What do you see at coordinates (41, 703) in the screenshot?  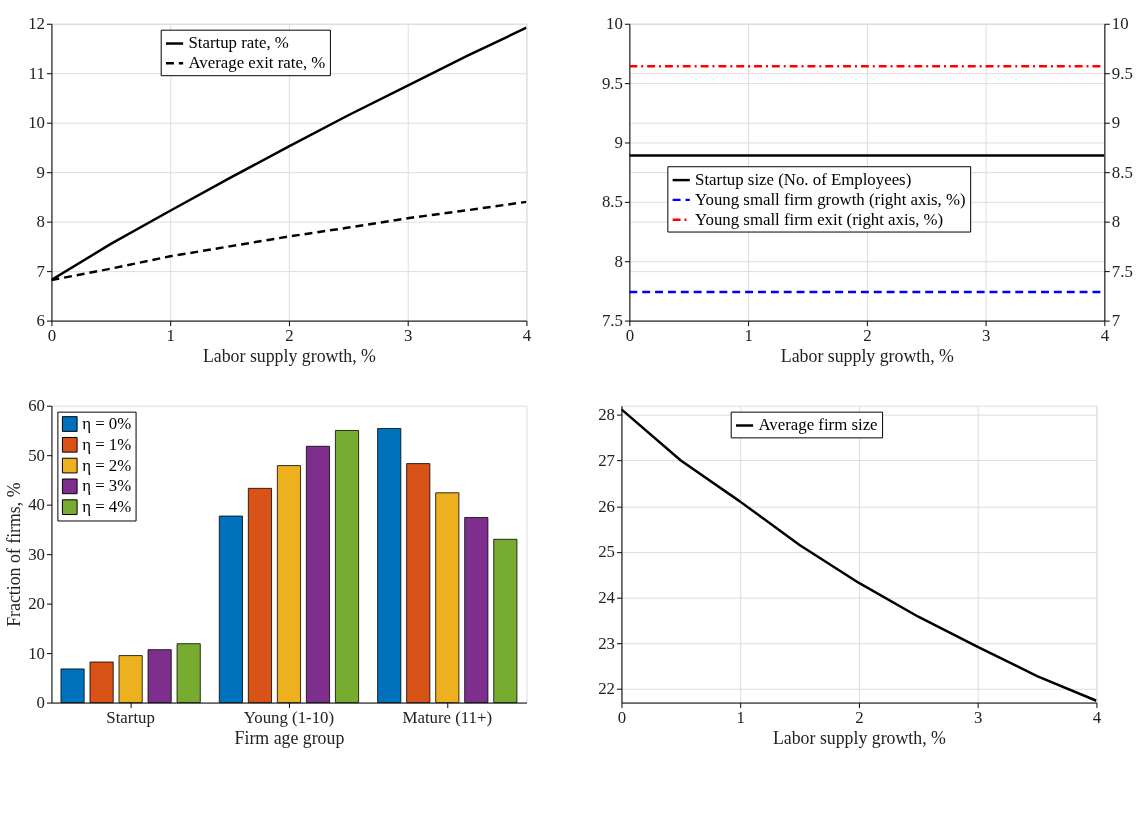 I see `y-tick-label: 0` at bounding box center [41, 703].